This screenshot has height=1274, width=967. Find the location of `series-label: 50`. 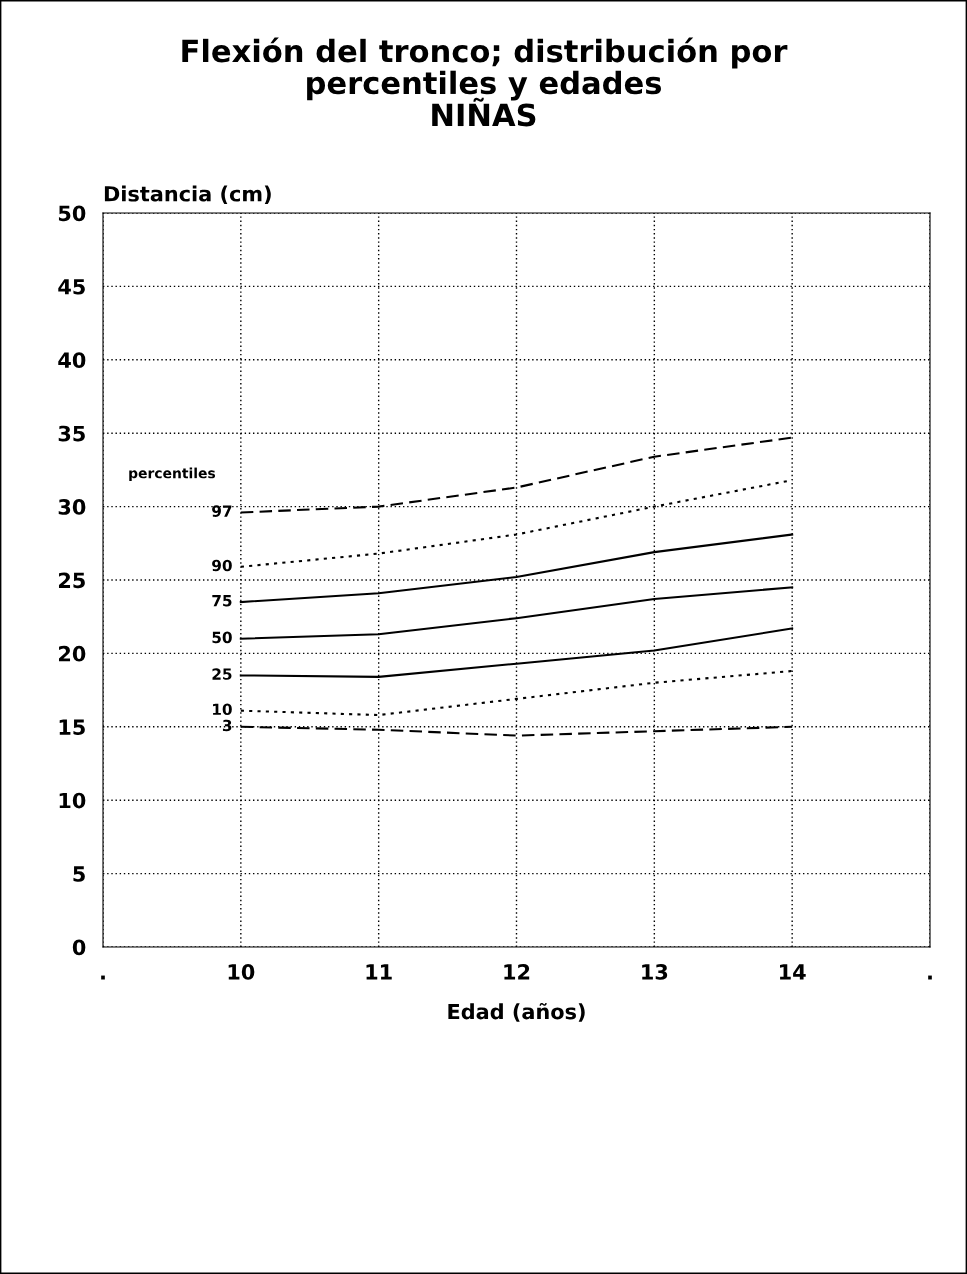

series-label: 50 is located at coordinates (222, 637).